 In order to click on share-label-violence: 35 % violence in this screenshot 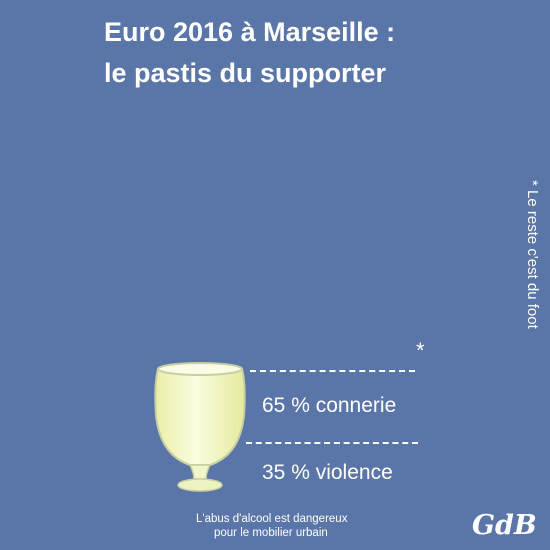, I will do `click(327, 472)`.